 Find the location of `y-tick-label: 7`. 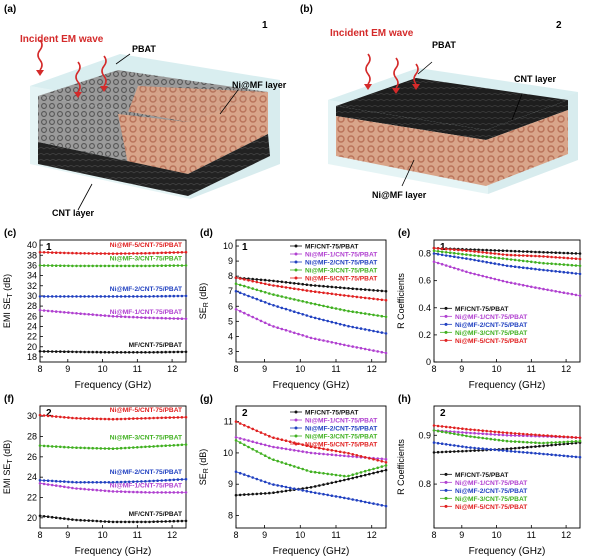

y-tick-label: 7 is located at coordinates (230, 291).